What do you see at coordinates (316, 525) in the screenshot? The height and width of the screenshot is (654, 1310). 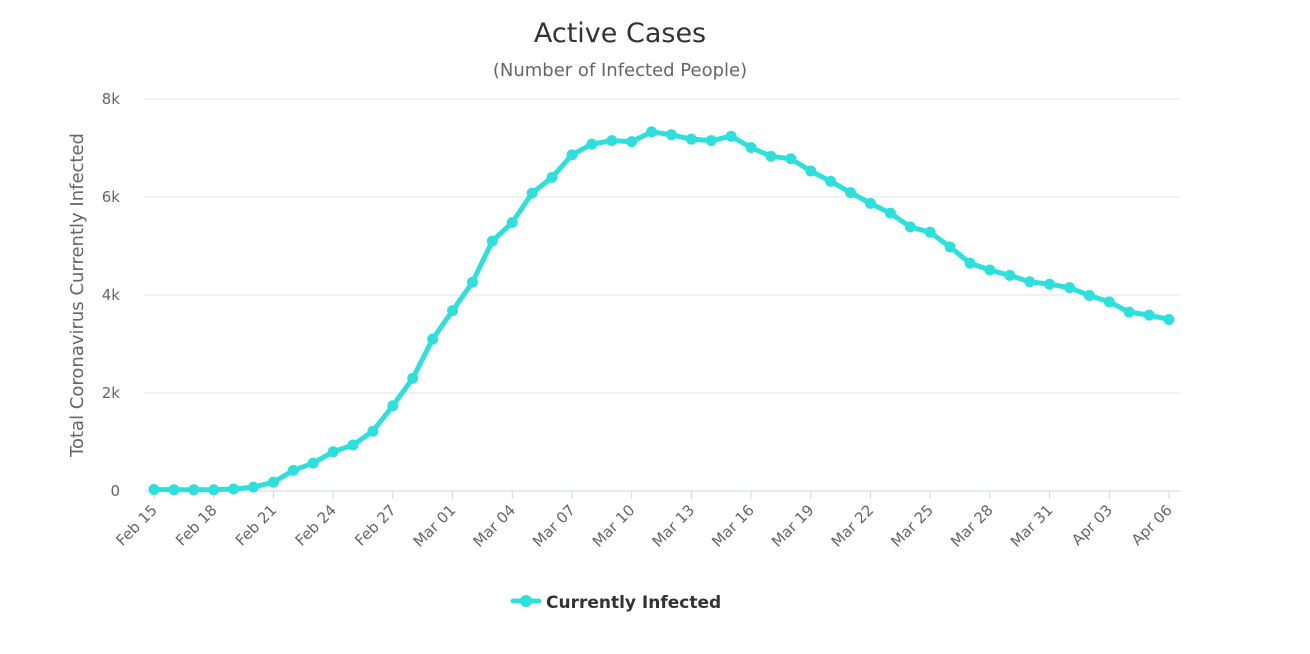 I see `x-tick-label: Feb 24` at bounding box center [316, 525].